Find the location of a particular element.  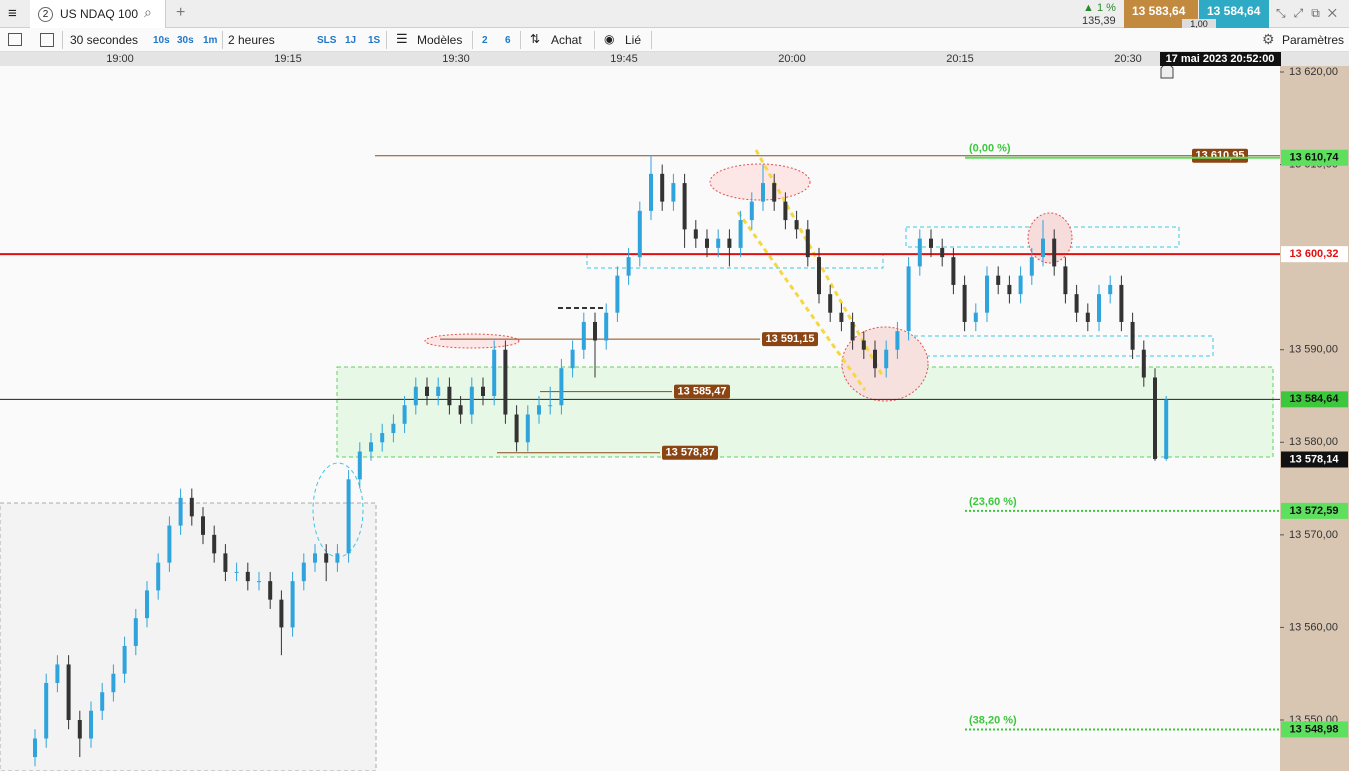

axis-tag: 13 610,74 is located at coordinates (1315, 158).